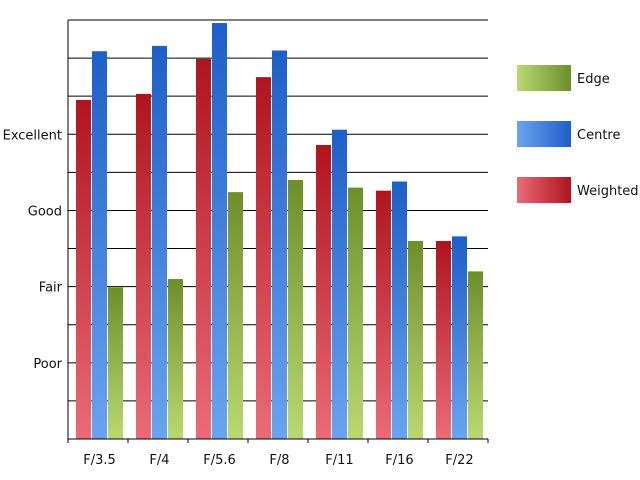  Describe the element at coordinates (51, 288) in the screenshot. I see `y-tick-label: Fair` at that location.